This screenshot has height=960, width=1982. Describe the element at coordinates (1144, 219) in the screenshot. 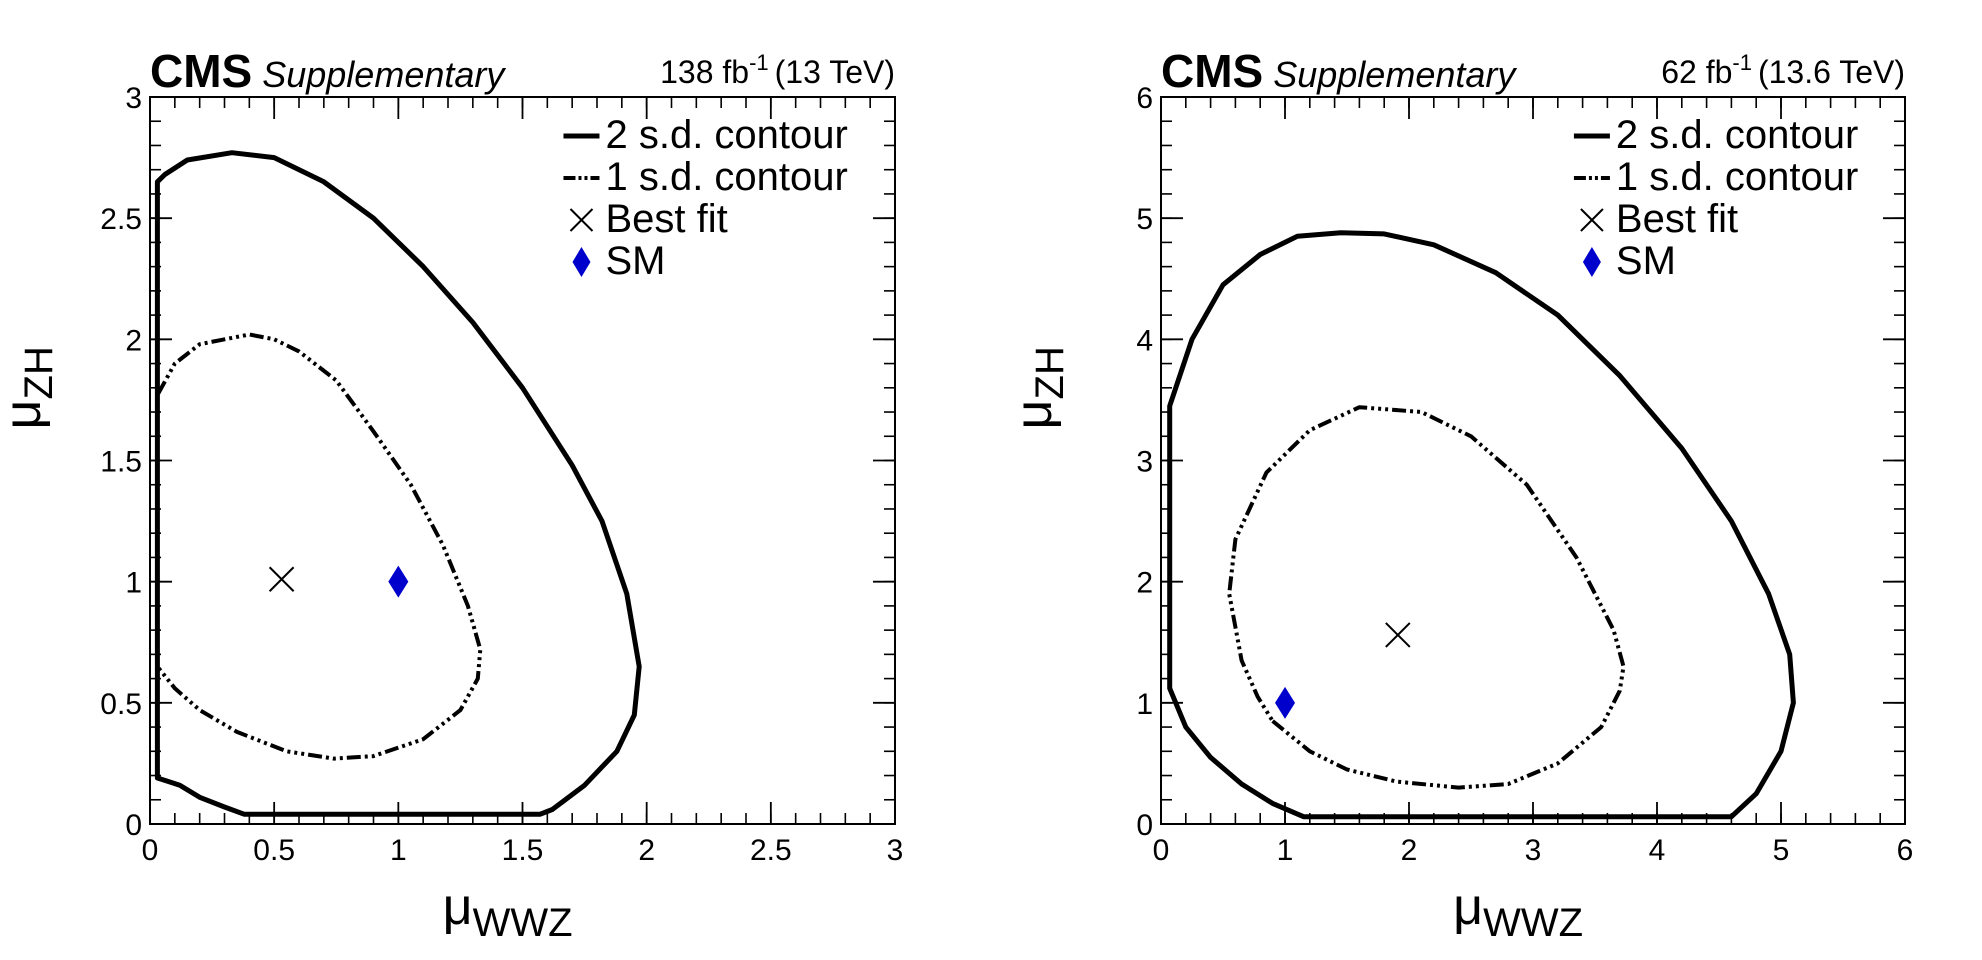

I see `y-tick-label: 5` at that location.